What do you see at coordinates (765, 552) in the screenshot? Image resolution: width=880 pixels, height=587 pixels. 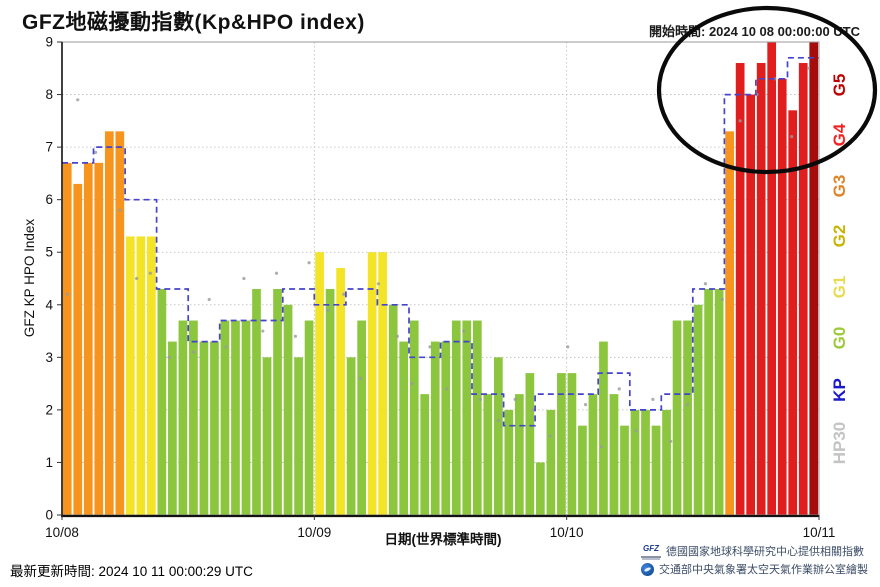 I see `credit-text-gfz: 德國國家地球科學研究中心提供相關指數` at bounding box center [765, 552].